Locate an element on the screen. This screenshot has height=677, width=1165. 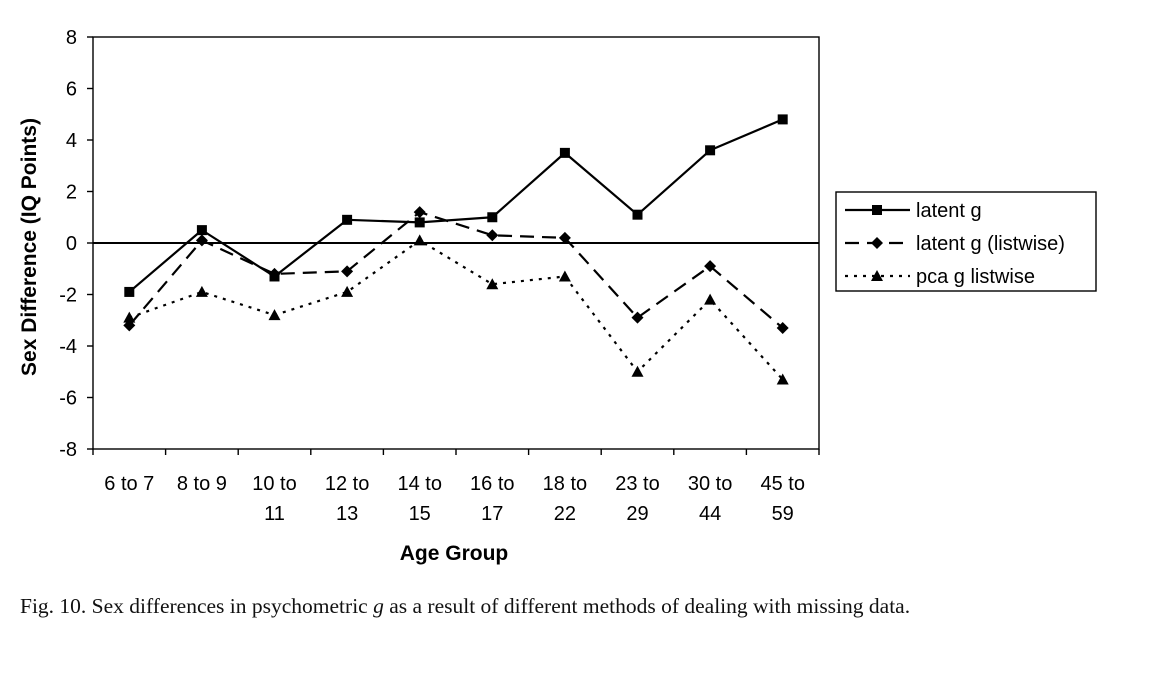
x-tick-label: 8 to 9 is located at coordinates (202, 484).